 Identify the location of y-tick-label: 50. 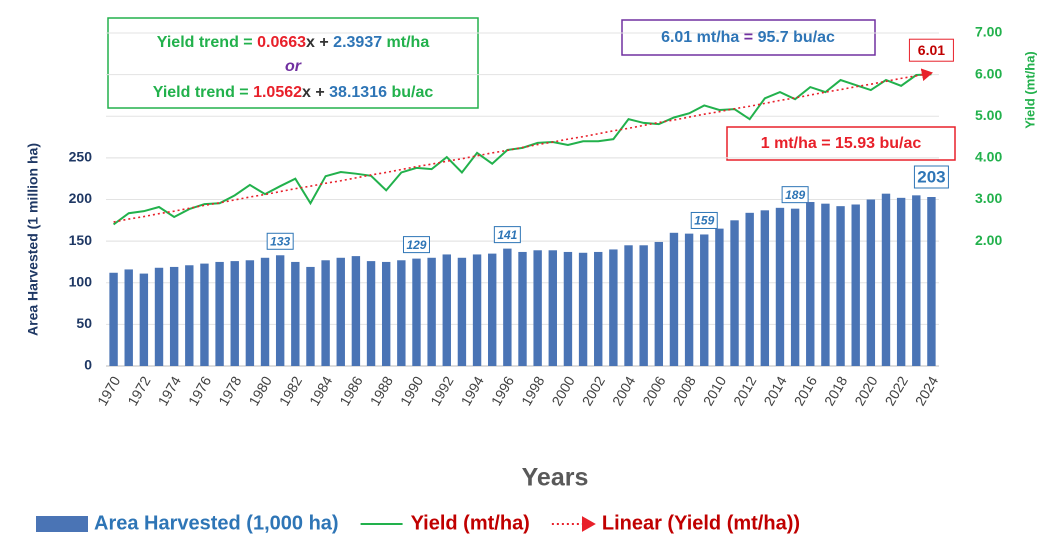
(84, 323).